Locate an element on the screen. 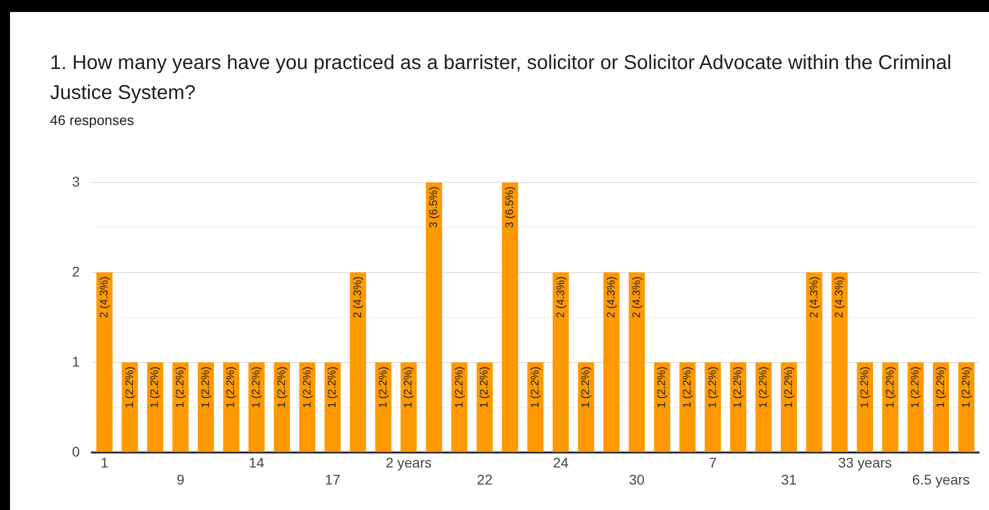 This screenshot has width=989, height=510. x-tick-label: 7 is located at coordinates (712, 462).